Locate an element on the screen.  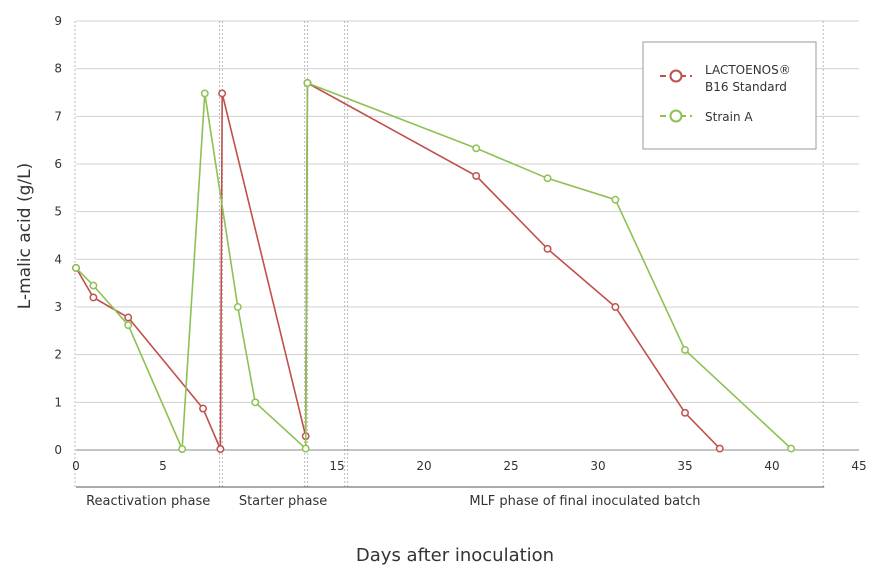
y-tick-label: 1 is located at coordinates (58, 402).